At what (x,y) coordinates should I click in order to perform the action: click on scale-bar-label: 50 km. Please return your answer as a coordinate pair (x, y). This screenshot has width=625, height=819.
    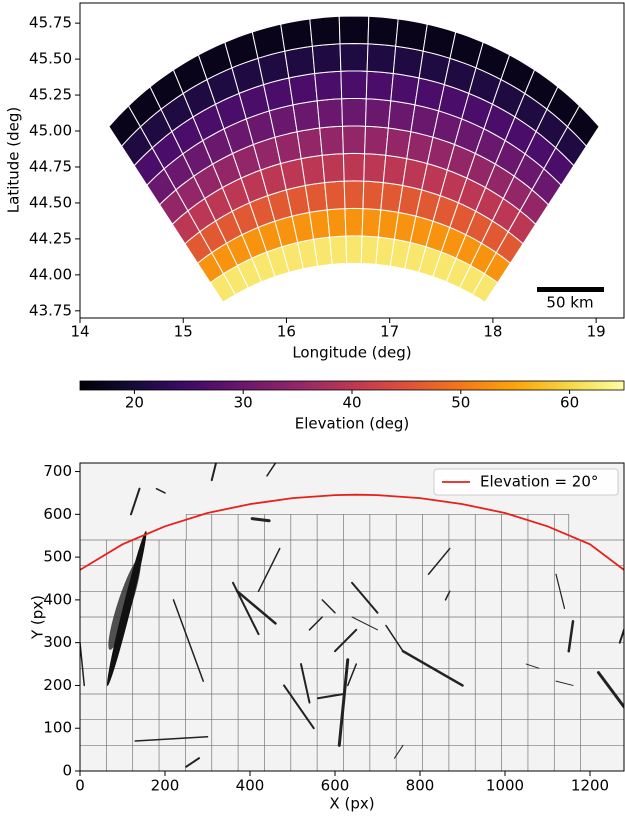
    Looking at the image, I should click on (569, 303).